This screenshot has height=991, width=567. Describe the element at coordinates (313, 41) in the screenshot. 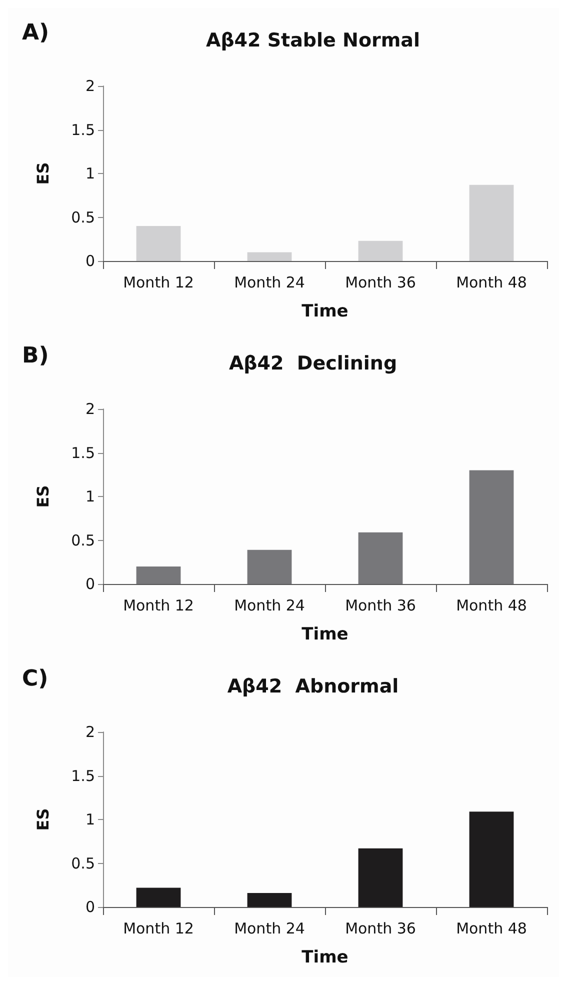

I see `chart-title: Aβ42 Stable Normal` at that location.